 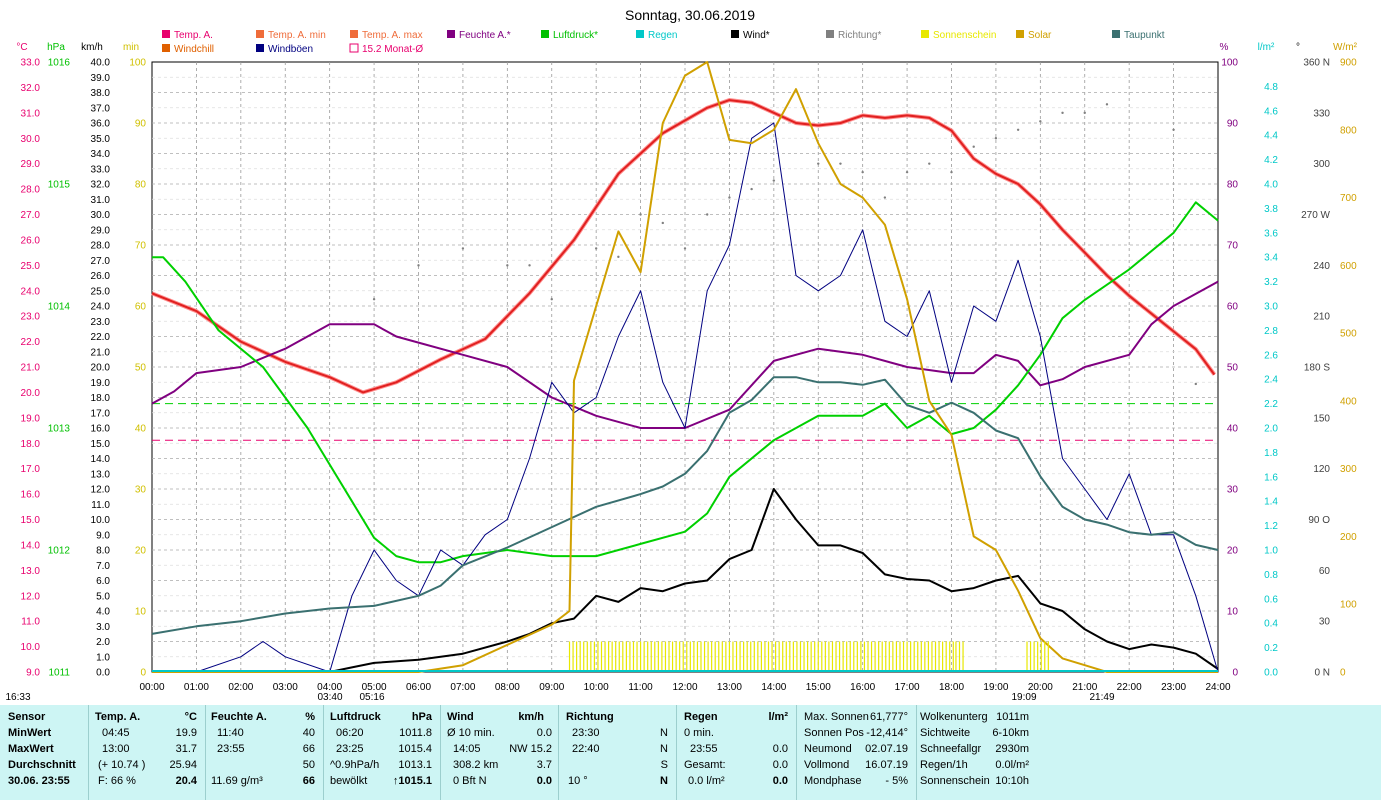 I want to click on axis-tick-label: 7.0, so click(x=103, y=566).